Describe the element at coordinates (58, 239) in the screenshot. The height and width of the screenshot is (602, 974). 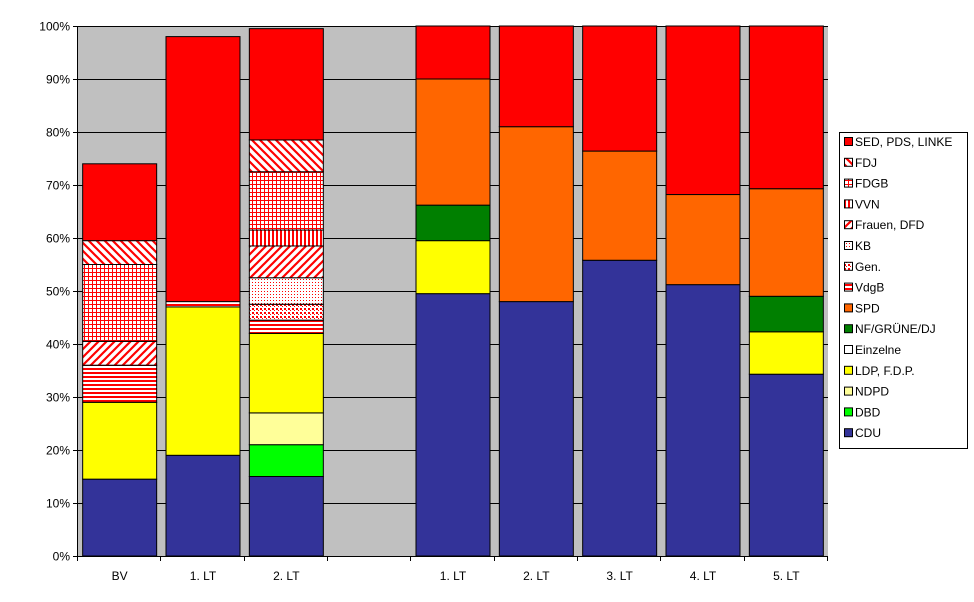
I see `y-tick-label: 60%` at that location.